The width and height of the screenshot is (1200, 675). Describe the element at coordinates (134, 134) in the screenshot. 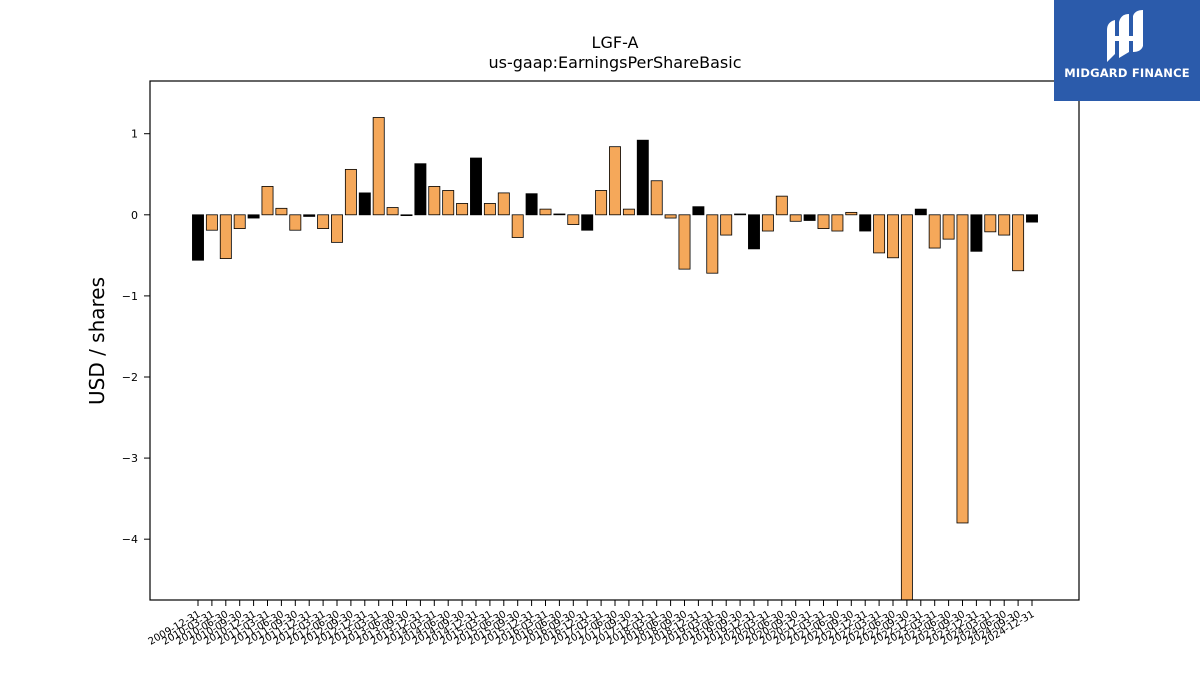

I see `y-tick-label: 1` at that location.